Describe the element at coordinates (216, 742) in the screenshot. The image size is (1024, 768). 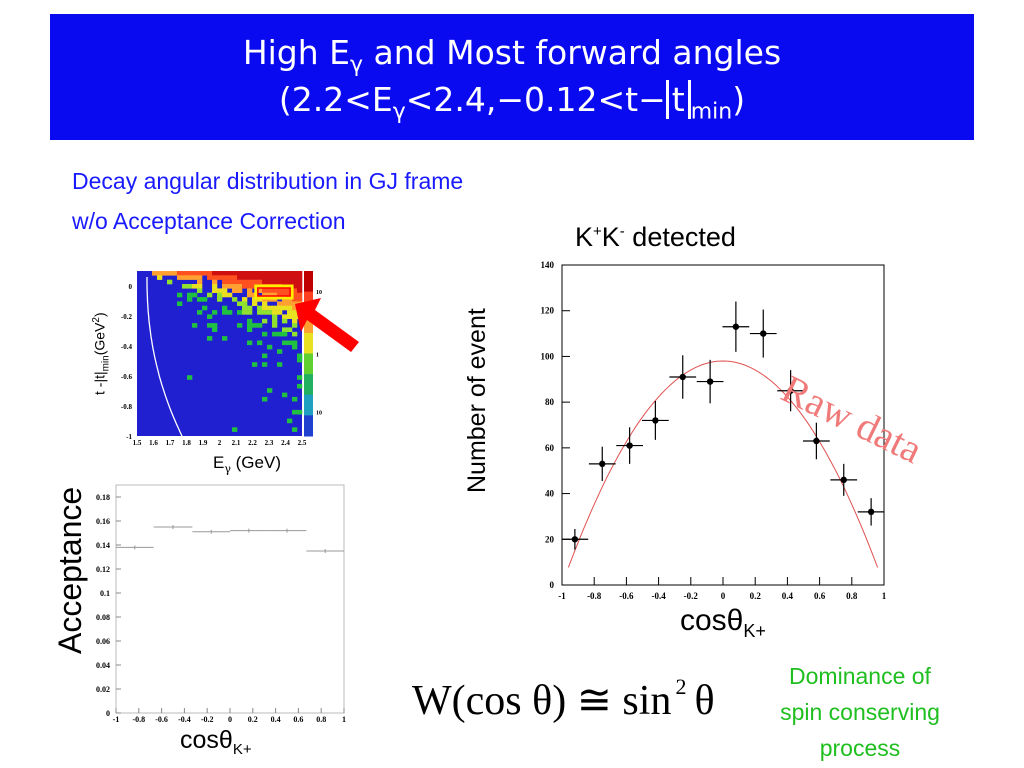
I see `acceptance-xlabel: cosθK+` at that location.